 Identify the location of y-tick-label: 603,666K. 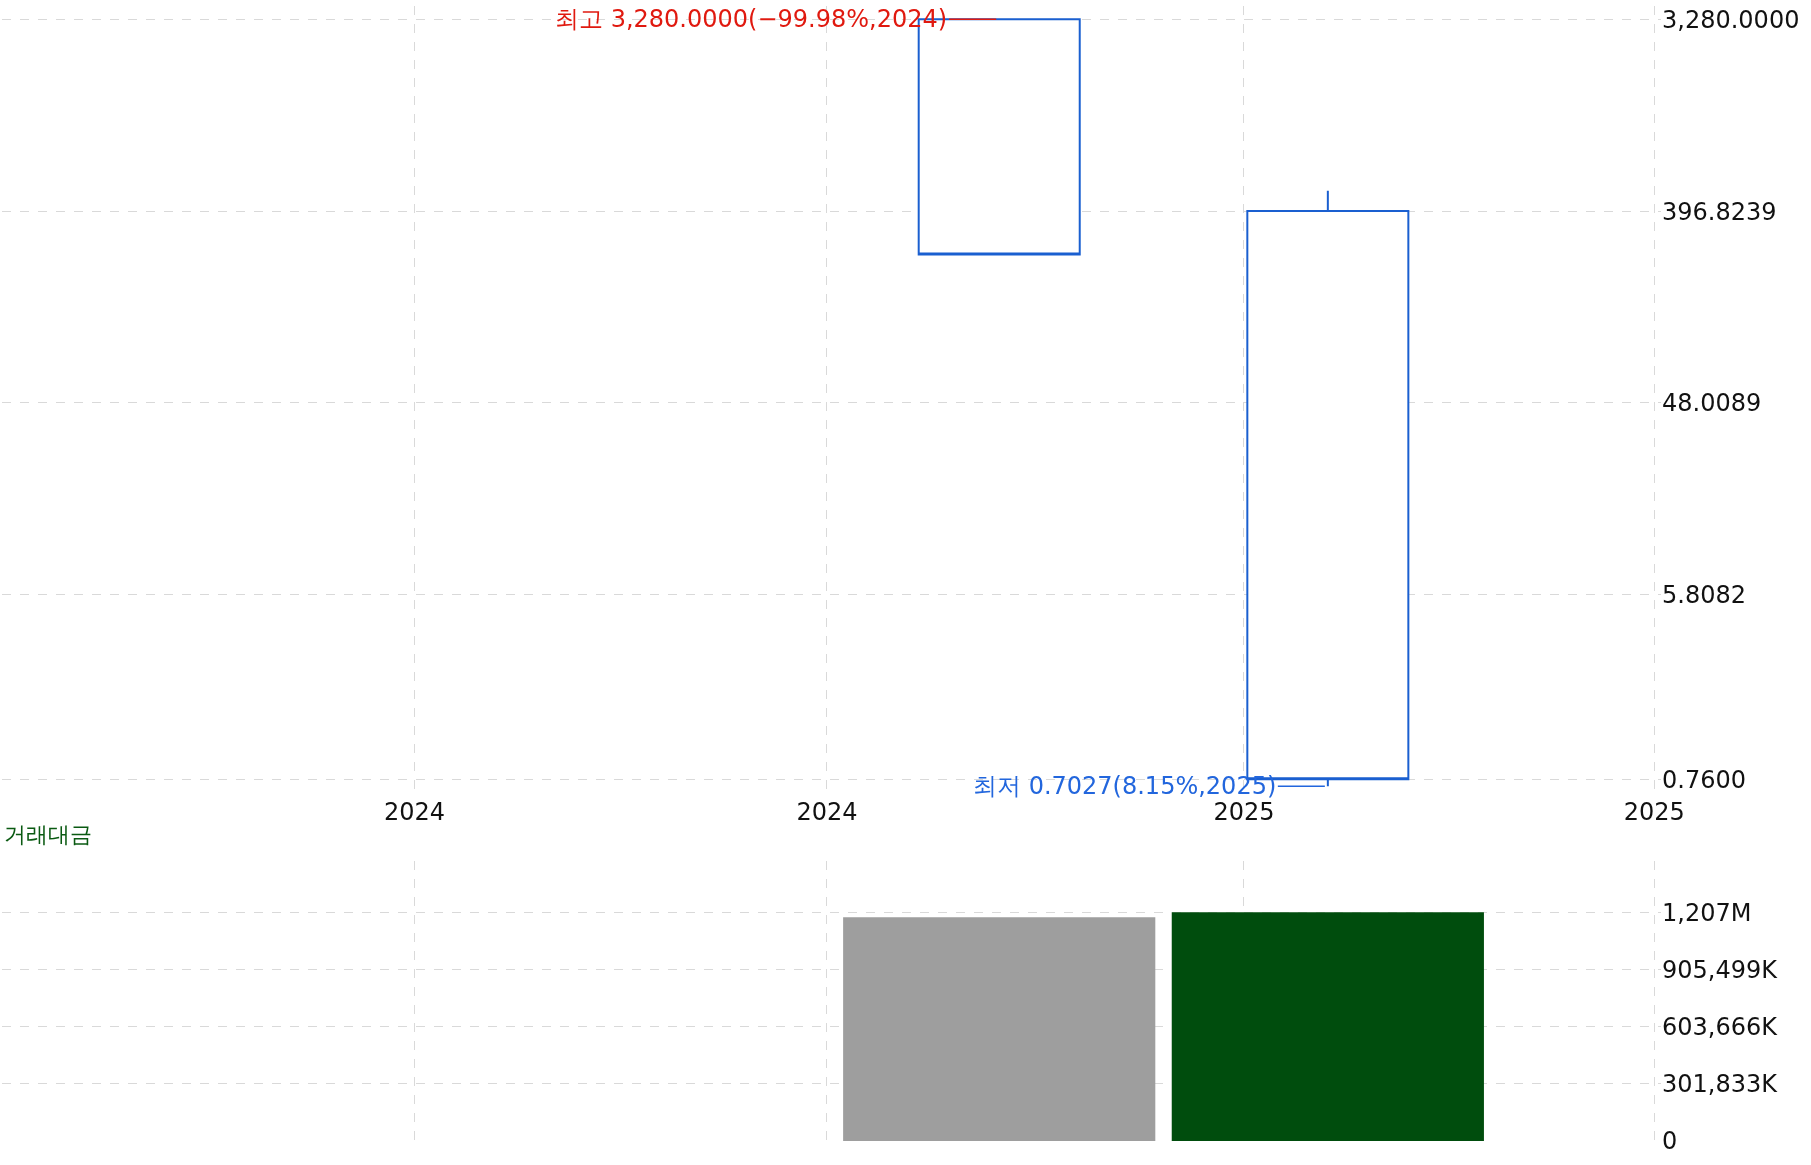
(1720, 1027).